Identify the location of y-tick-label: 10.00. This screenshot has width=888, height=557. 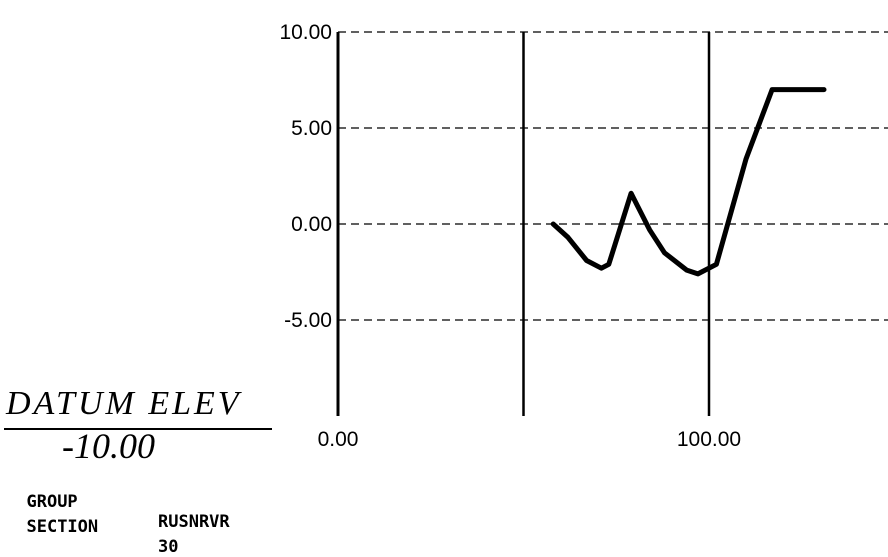
(305, 32).